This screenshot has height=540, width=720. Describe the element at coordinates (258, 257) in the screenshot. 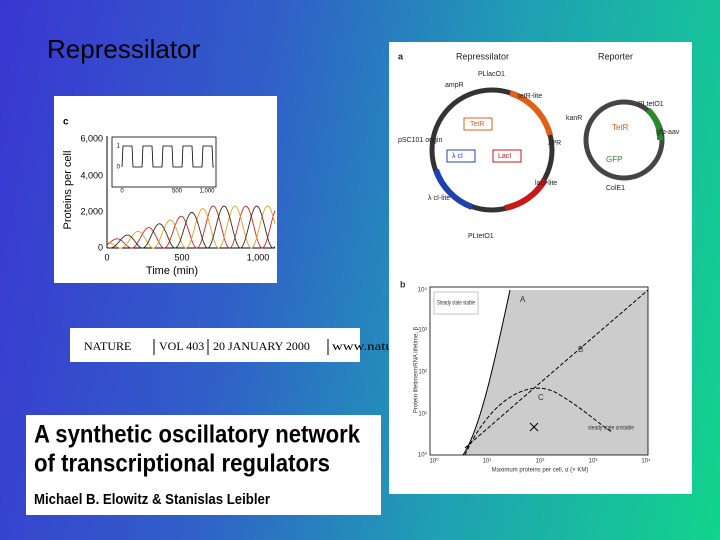

I see `x-tick-label: 1,000` at that location.